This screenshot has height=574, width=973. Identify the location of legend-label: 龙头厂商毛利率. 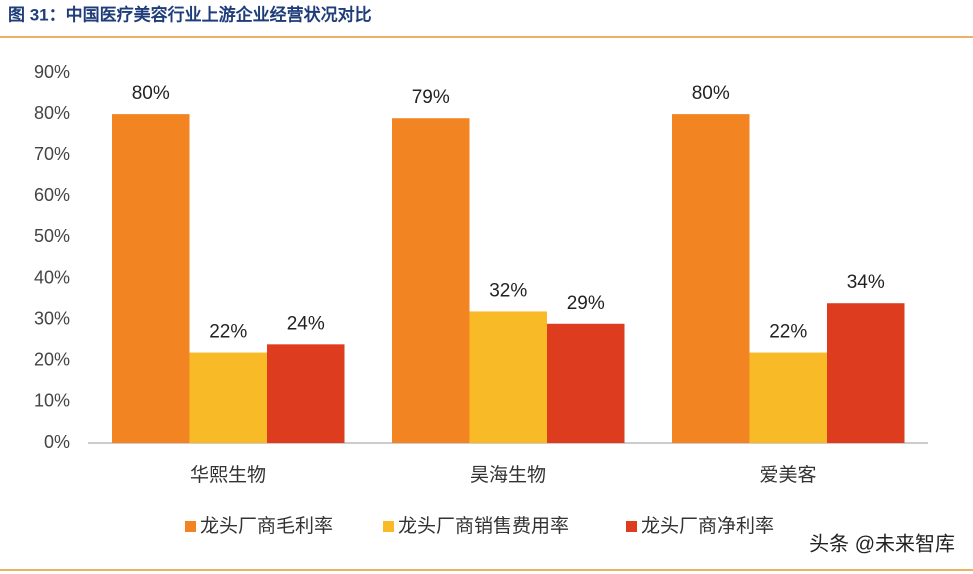
(266, 526).